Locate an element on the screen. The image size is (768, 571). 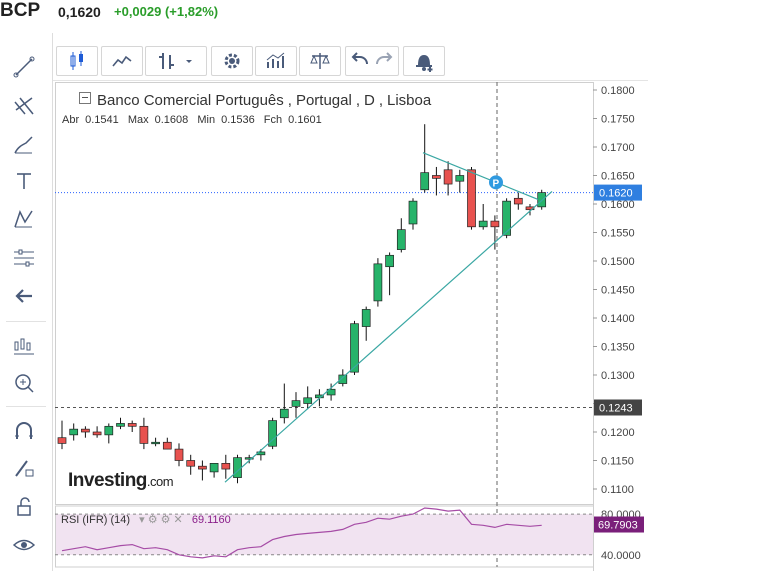
pivot-marker is located at coordinates (496, 182).